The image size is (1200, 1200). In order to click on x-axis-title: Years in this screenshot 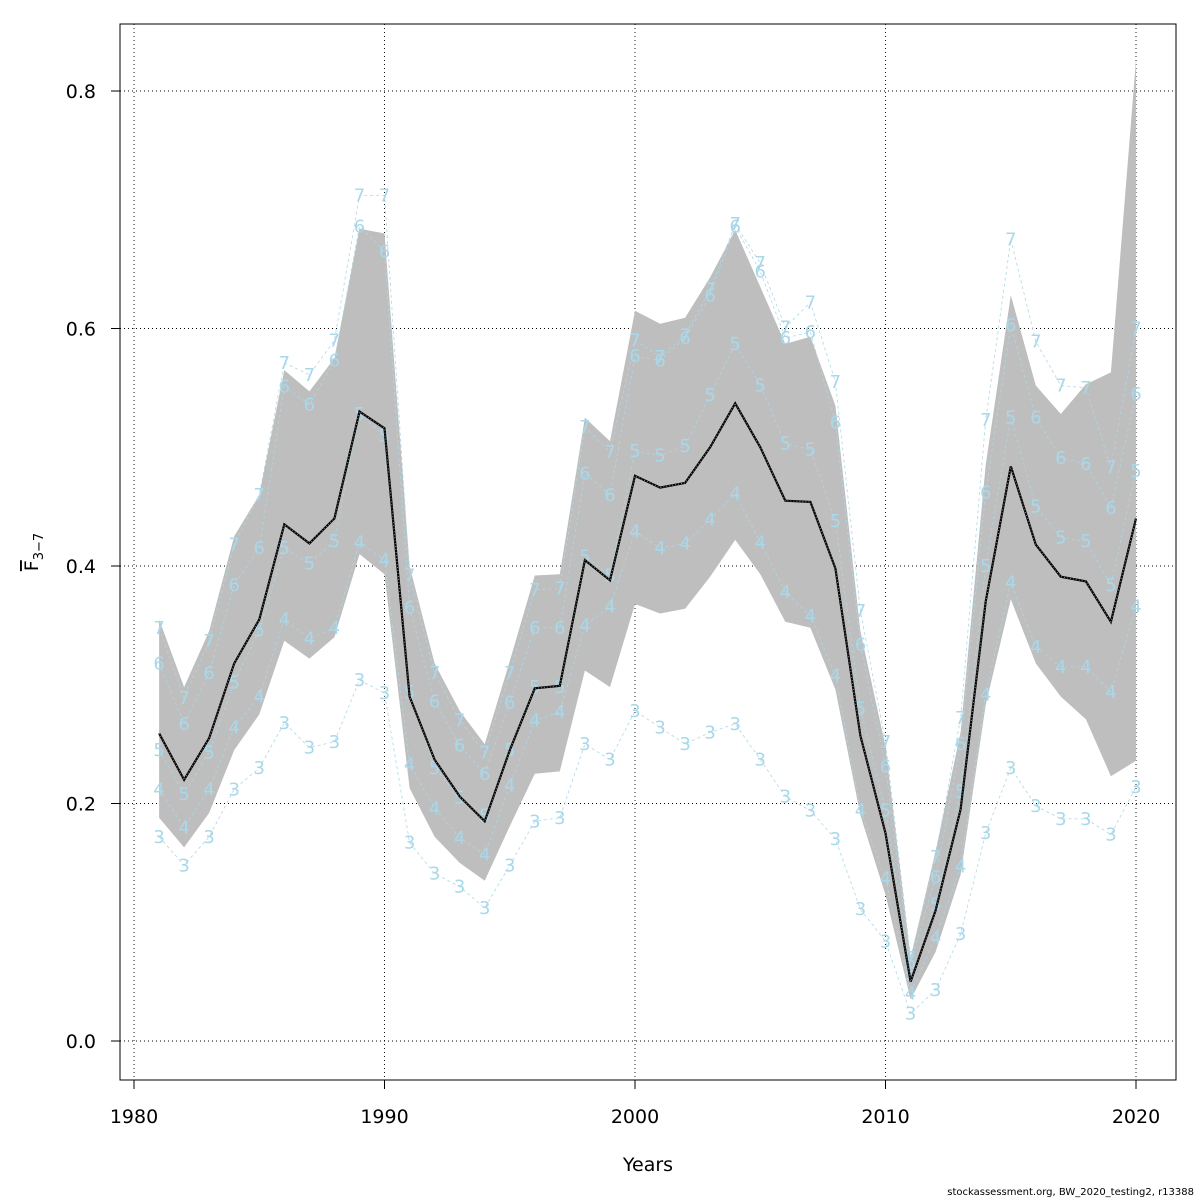, I will do `click(647, 1165)`.